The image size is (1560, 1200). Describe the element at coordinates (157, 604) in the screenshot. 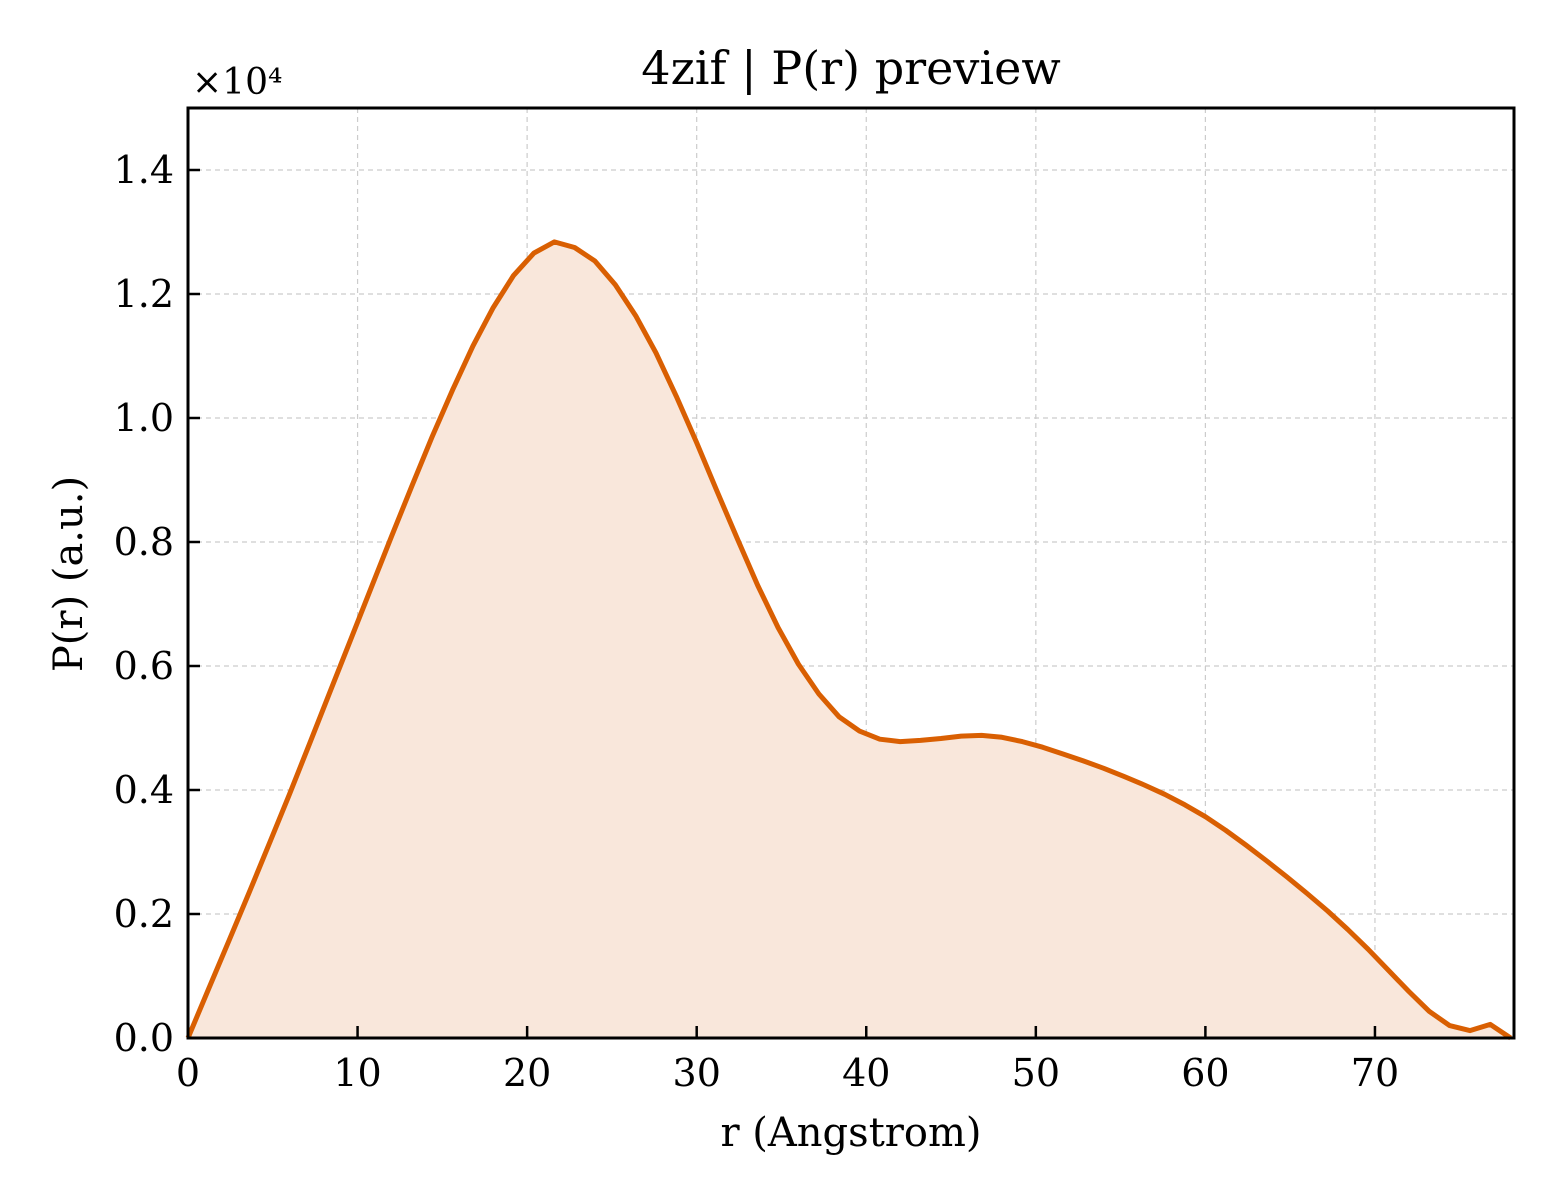

I see `y-axis-ticks: 0.0 0.2 0.4 0.6 0.8 1.0 1.2 1.4` at that location.